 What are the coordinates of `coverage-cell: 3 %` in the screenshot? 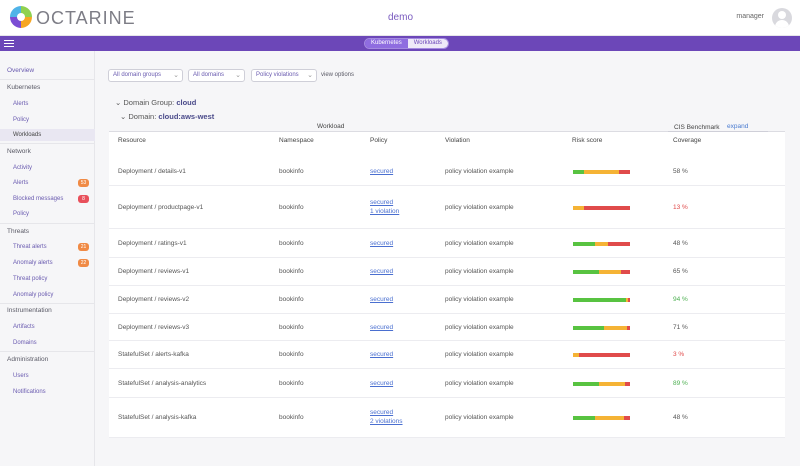 It's located at (679, 354).